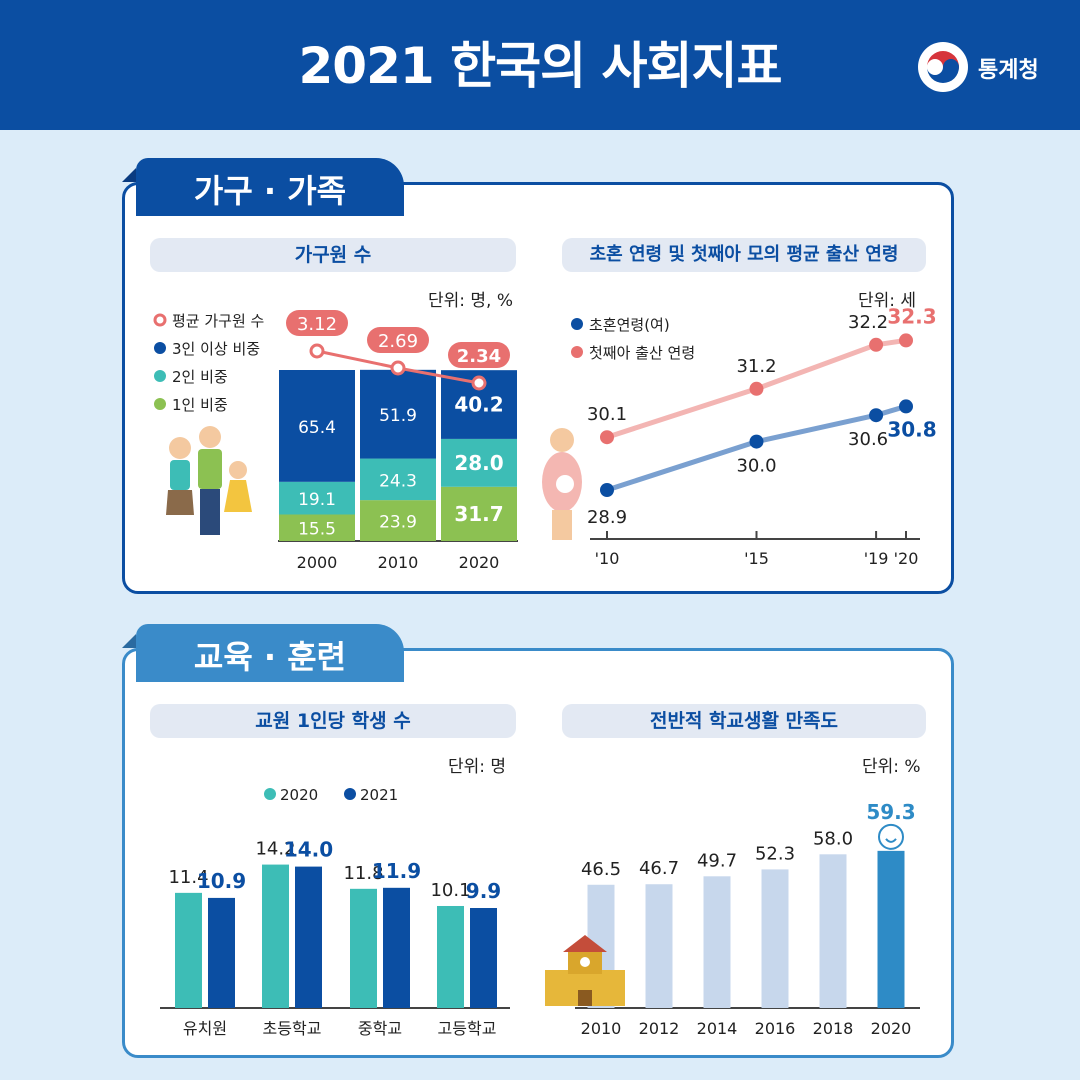 This screenshot has height=1080, width=1080. Describe the element at coordinates (890, 812) in the screenshot. I see `satisfaction-bar-label: 59.3` at that location.